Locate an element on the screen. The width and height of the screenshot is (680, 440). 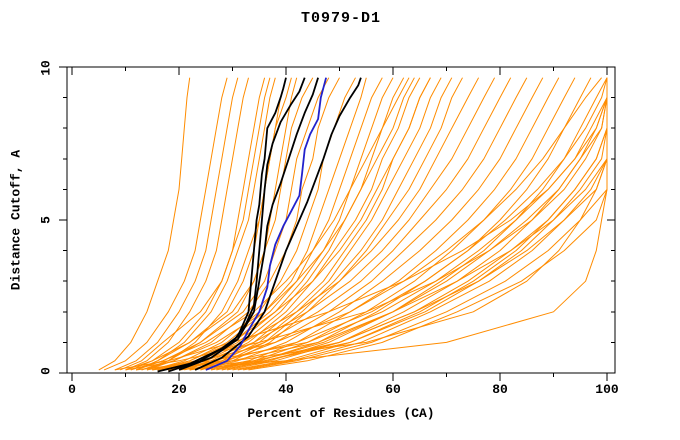
y-tick-label-0: 0 is located at coordinates (46, 371).